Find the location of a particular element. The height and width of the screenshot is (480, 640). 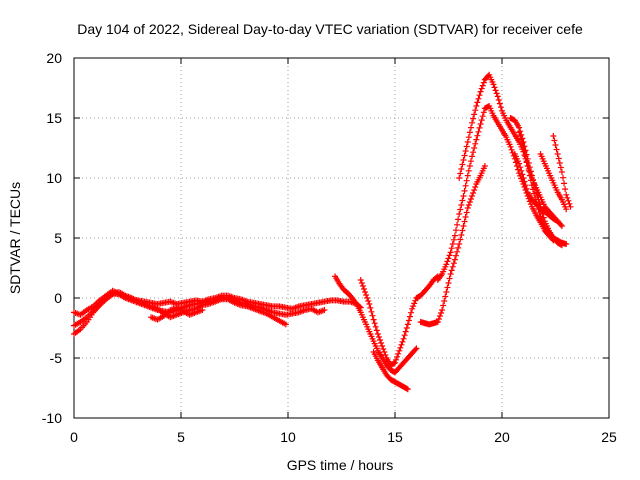

y-tick-label: 0 is located at coordinates (58, 298).